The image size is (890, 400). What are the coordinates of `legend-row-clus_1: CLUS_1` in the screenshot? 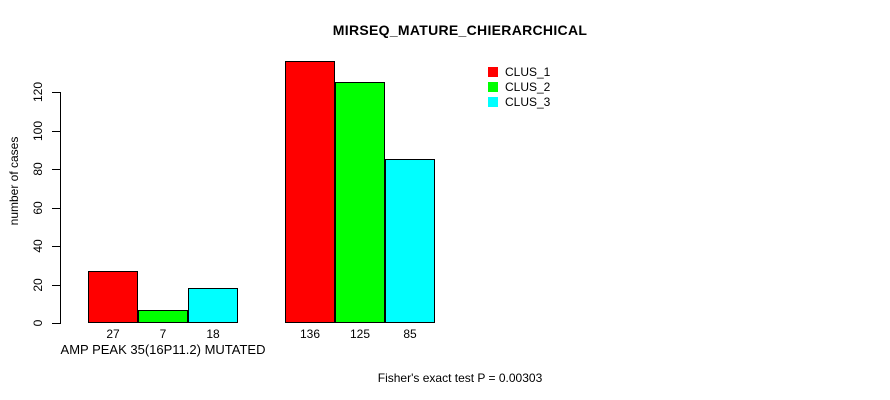 It's located at (519, 71).